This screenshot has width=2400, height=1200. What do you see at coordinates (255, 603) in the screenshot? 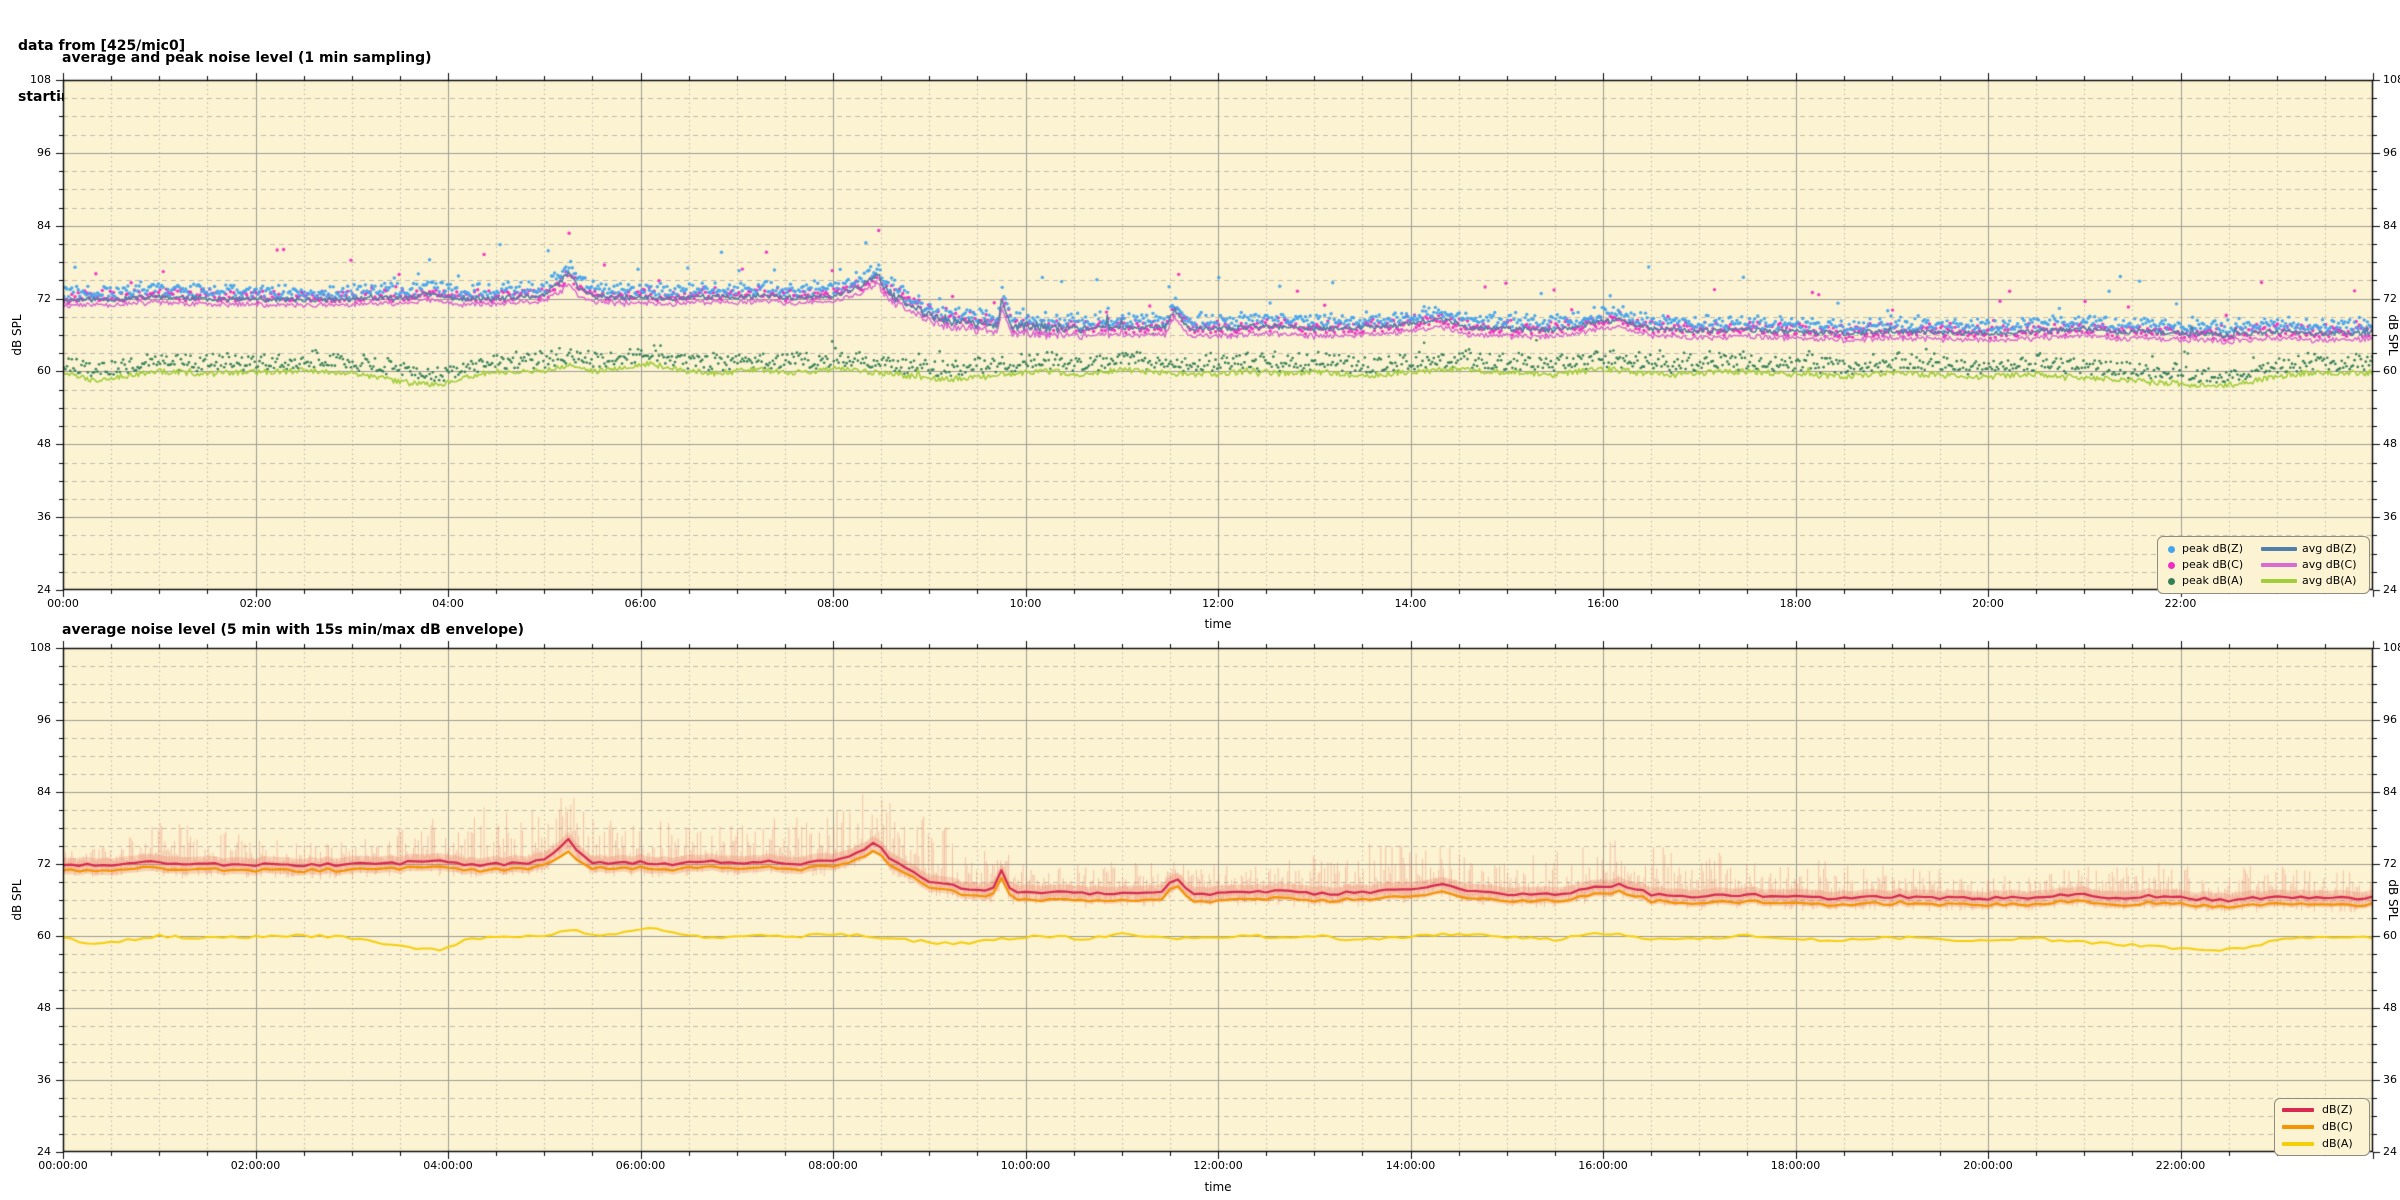
I see `x-tick-label: 02:00` at bounding box center [255, 603].